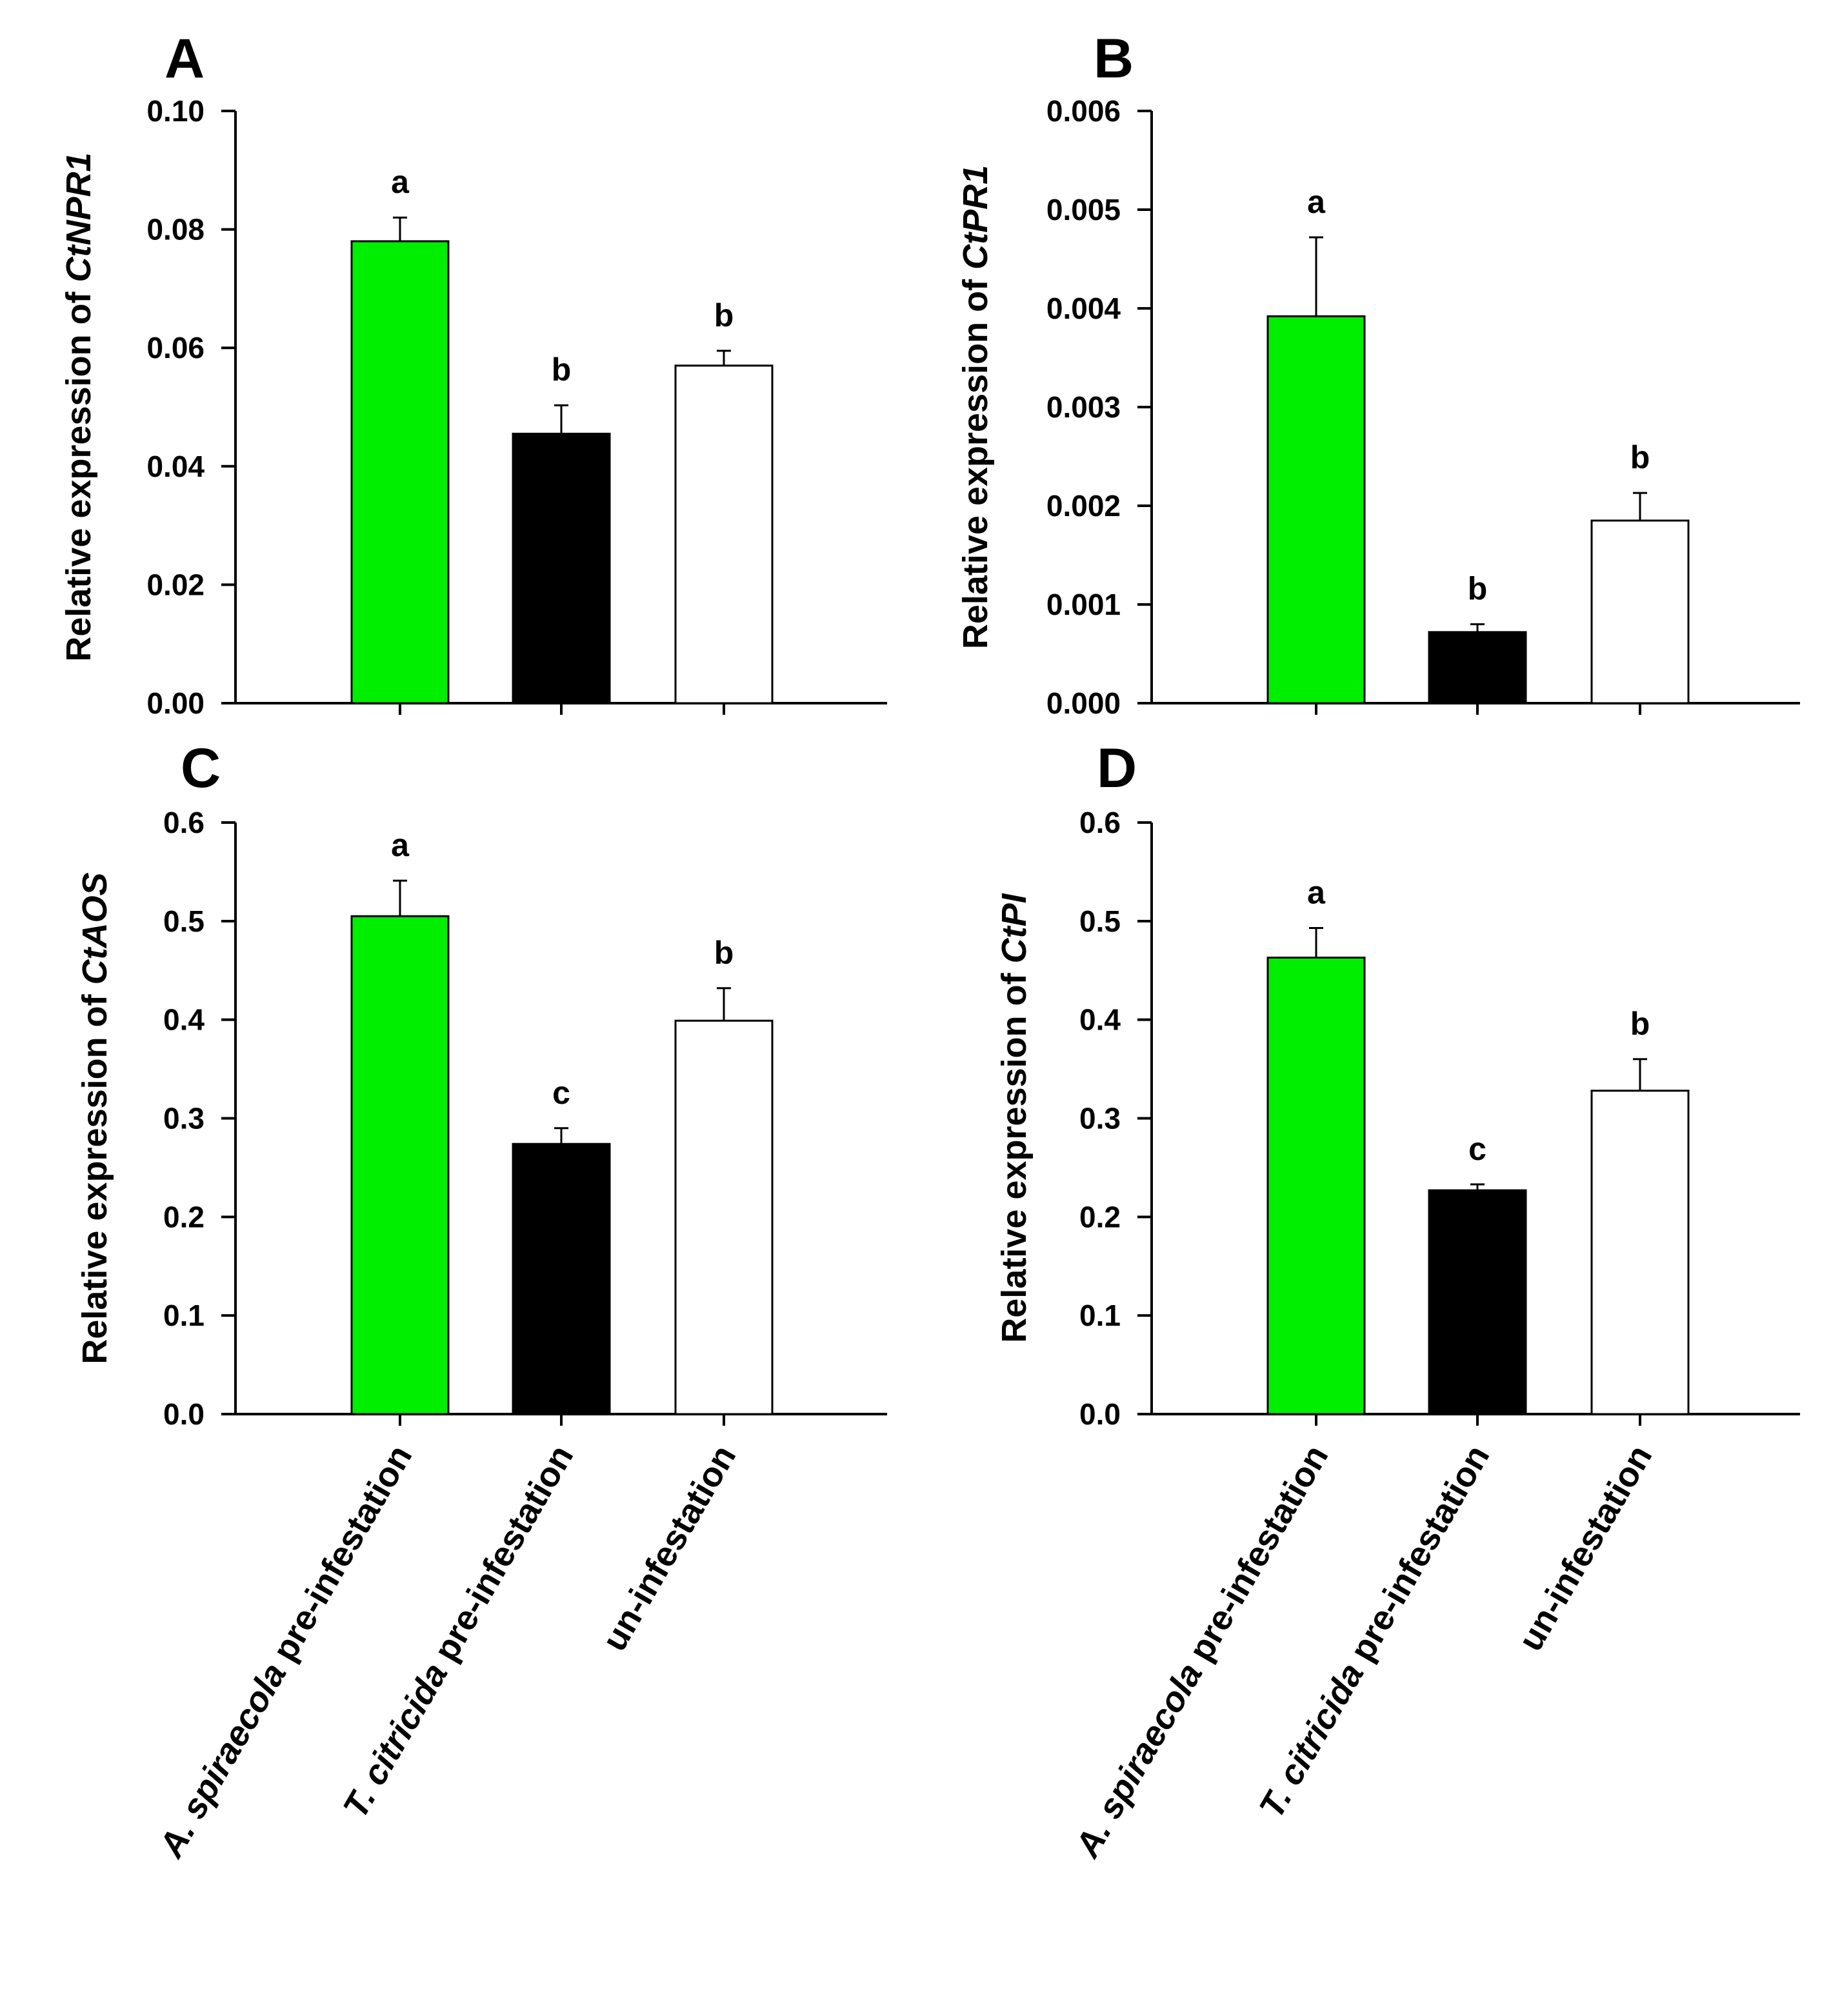 This screenshot has height=2016, width=1831. Describe the element at coordinates (976, 217) in the screenshot. I see `y-axis-label-gene: CtPR1` at that location.